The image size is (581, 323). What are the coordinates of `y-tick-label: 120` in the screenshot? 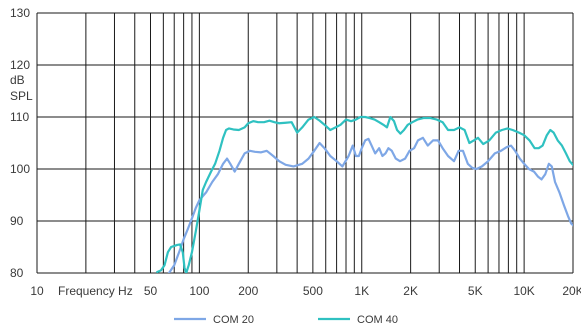 It's located at (20, 65).